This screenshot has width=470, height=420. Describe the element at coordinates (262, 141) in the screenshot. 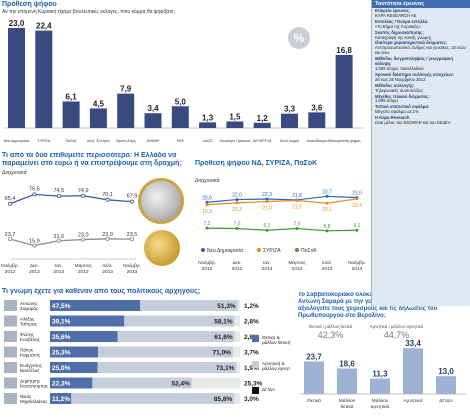

I see `x-tick-label: ΑΝΤΑΡΣΥΑ` at that location.